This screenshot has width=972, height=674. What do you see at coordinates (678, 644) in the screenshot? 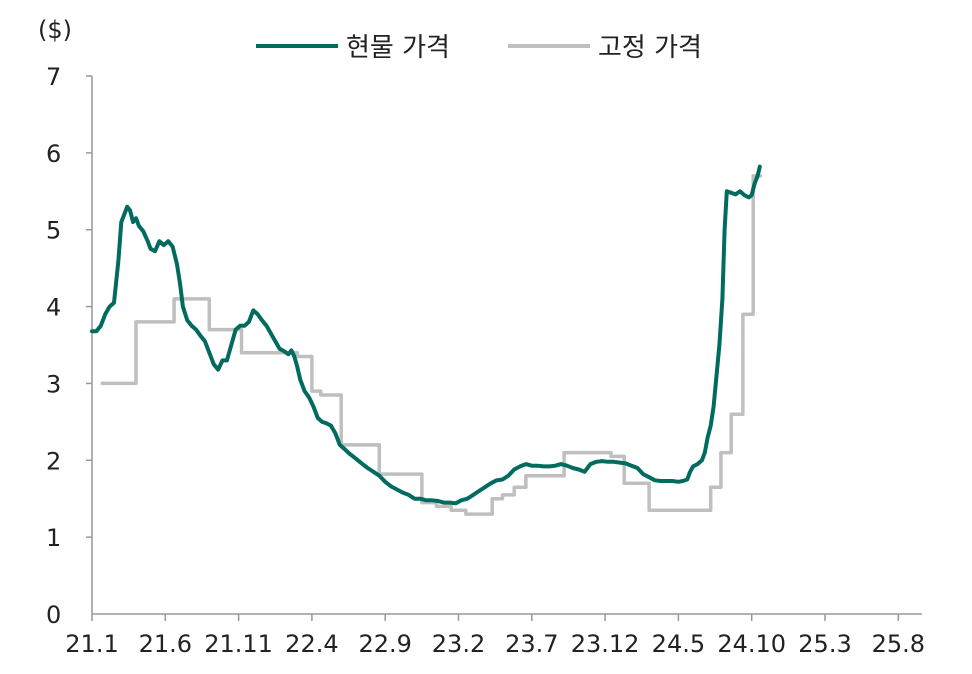
I see `x-tick-label: 24.5` at bounding box center [678, 644].